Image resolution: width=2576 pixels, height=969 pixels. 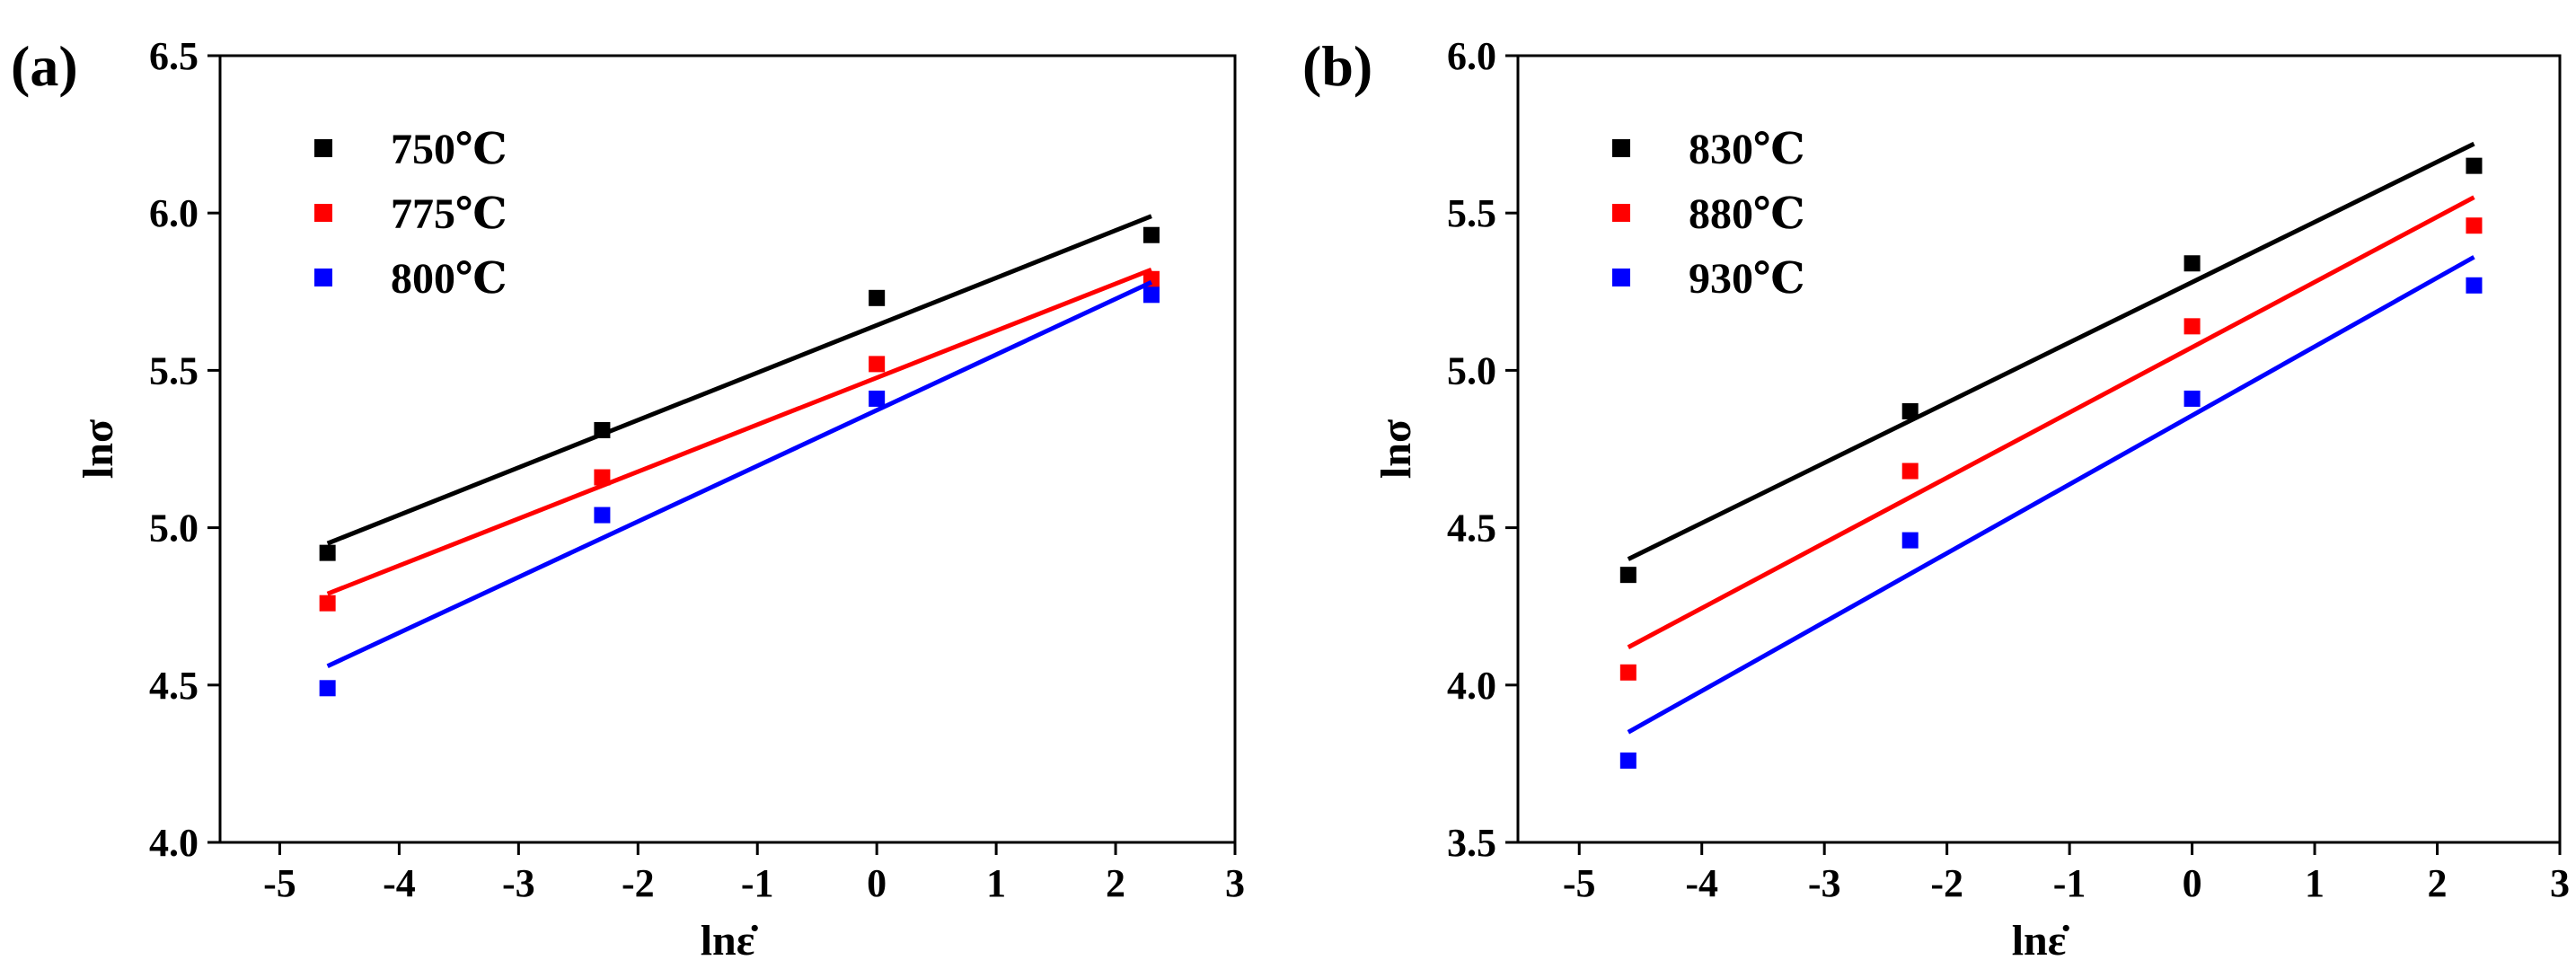 I want to click on y-tick-label: 3.5, so click(x=1471, y=843).